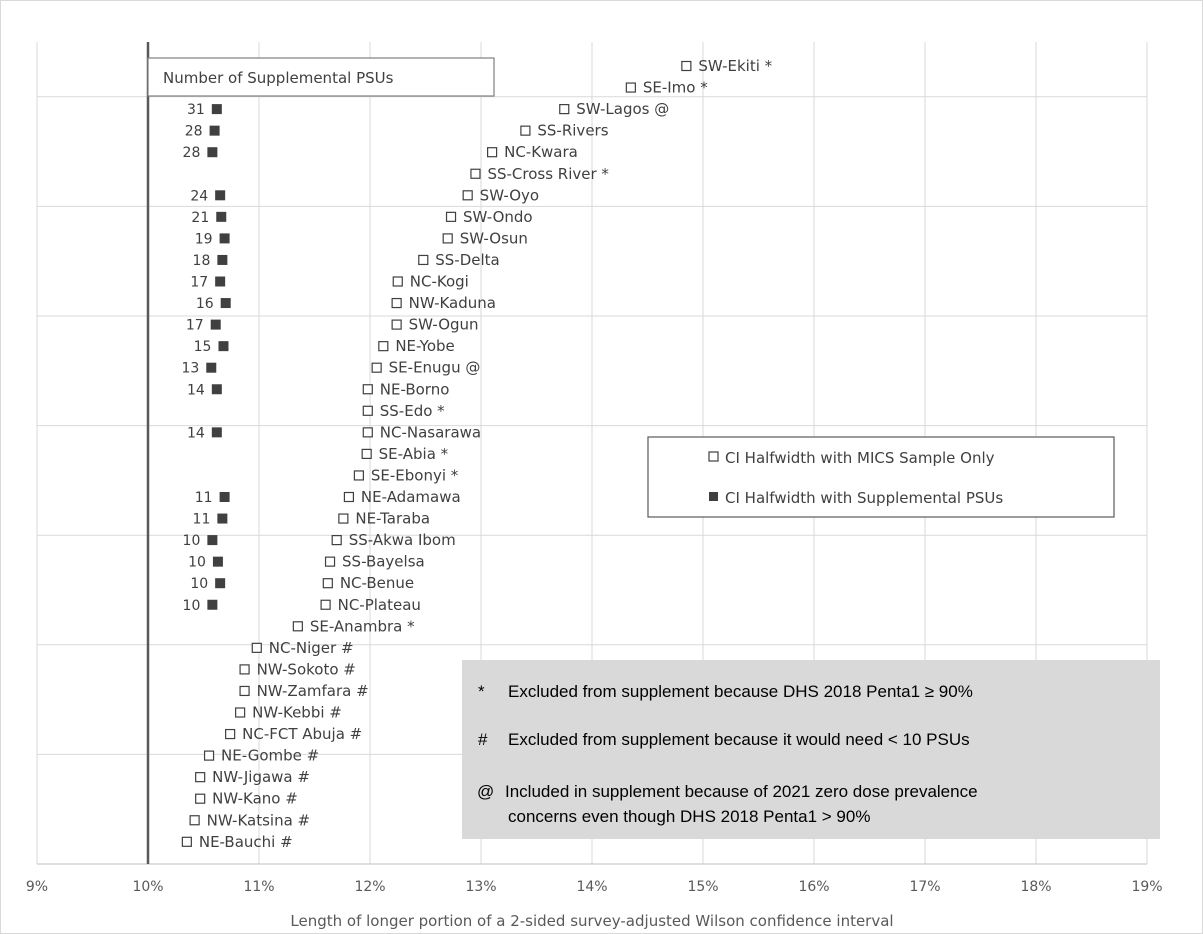  What do you see at coordinates (622, 109) in the screenshot?
I see `state-label: SW-Lagos @` at bounding box center [622, 109].